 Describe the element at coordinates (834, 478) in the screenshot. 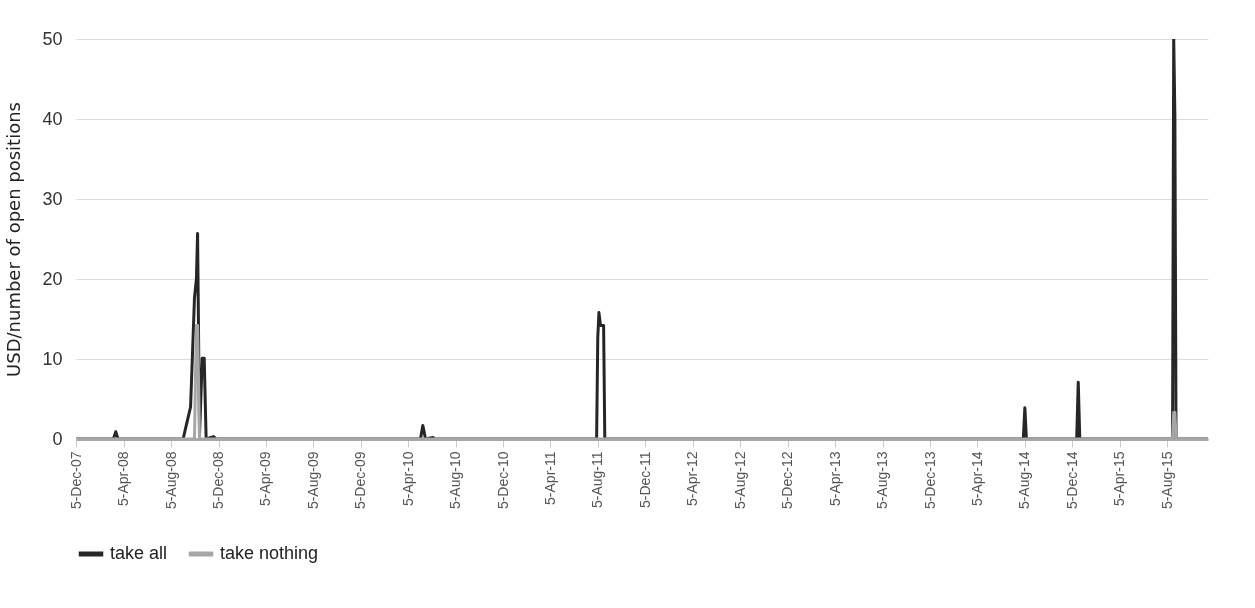

I see `x-tick-label: 5-Apr-13` at that location.